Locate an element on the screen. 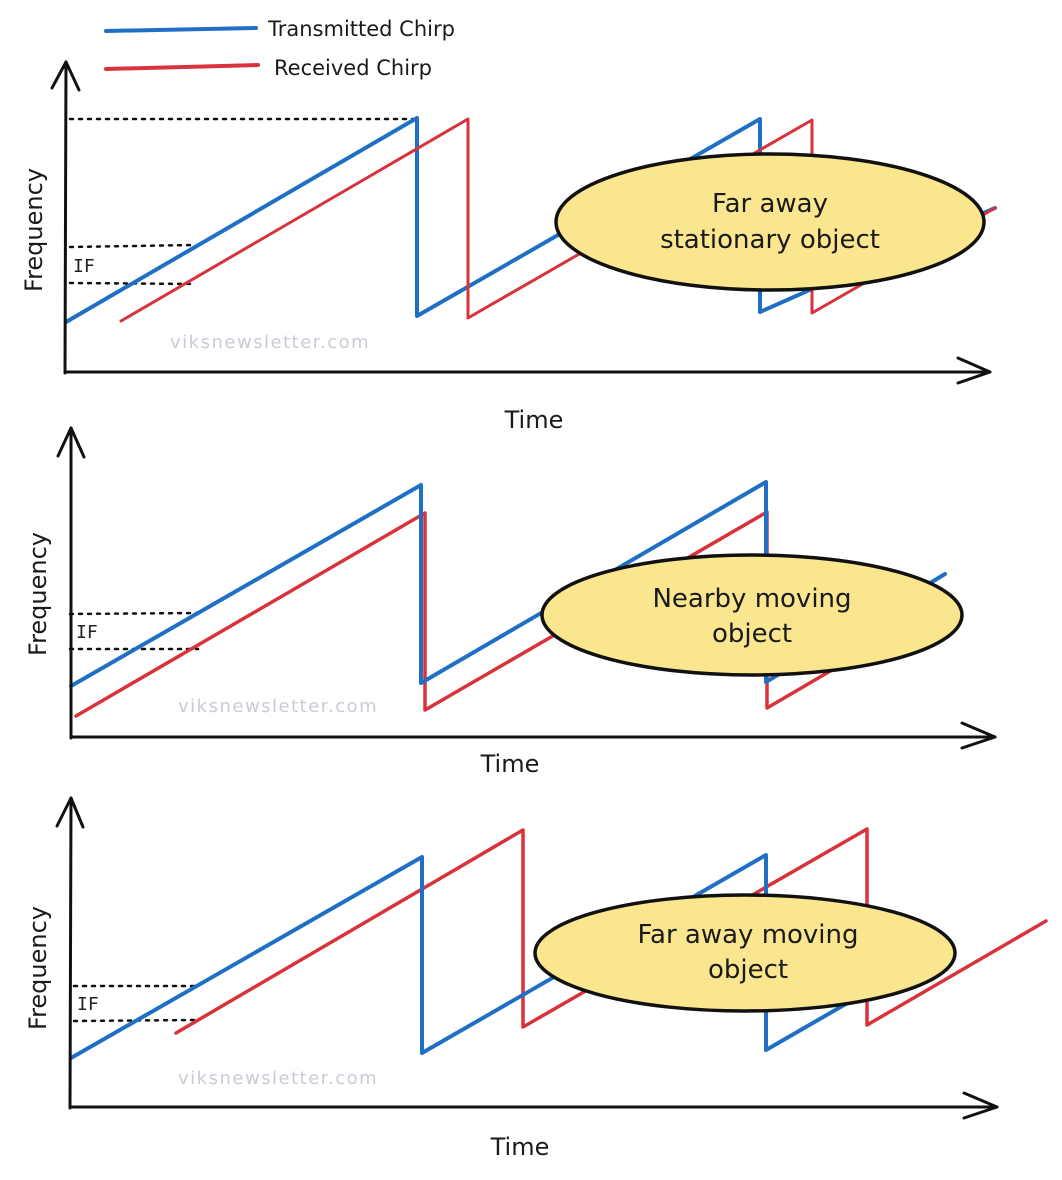  bubble-text-line1: Far away is located at coordinates (770, 204).